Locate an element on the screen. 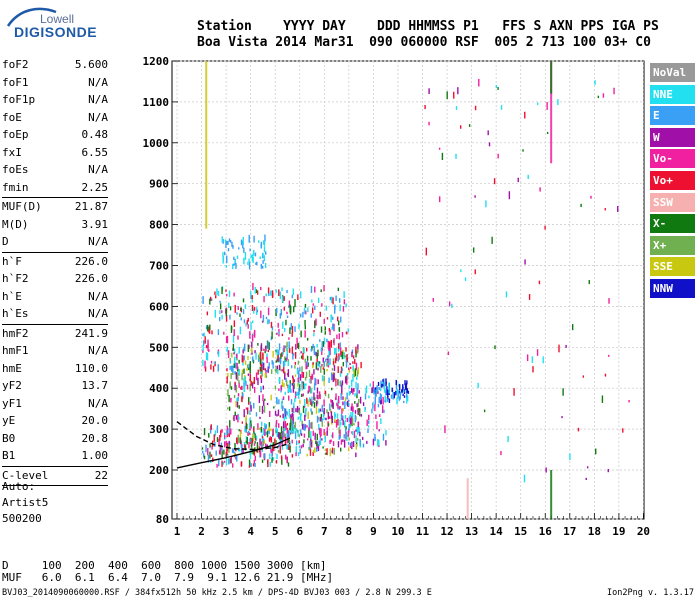  param-name: foF2 is located at coordinates (15, 64).